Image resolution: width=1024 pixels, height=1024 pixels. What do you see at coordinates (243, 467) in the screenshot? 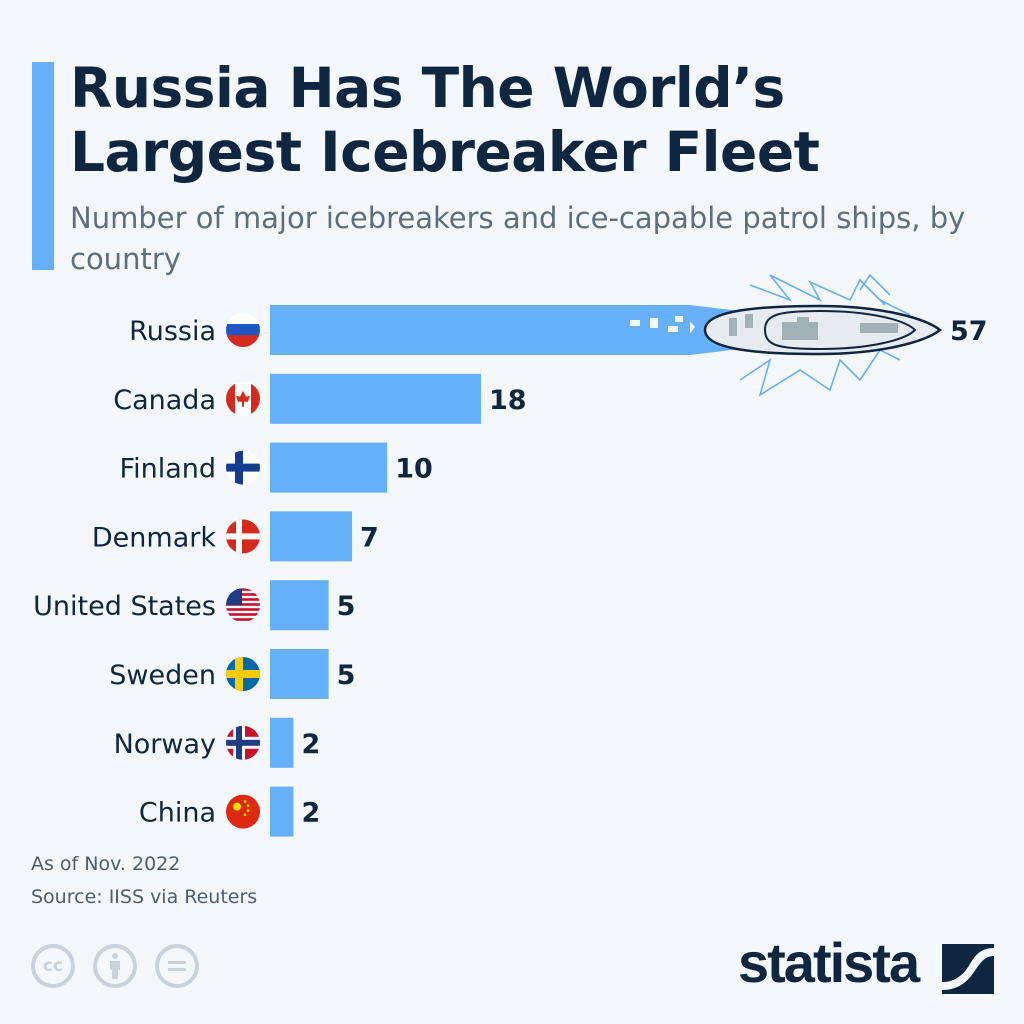
I see `finland-flag-icon` at bounding box center [243, 467].